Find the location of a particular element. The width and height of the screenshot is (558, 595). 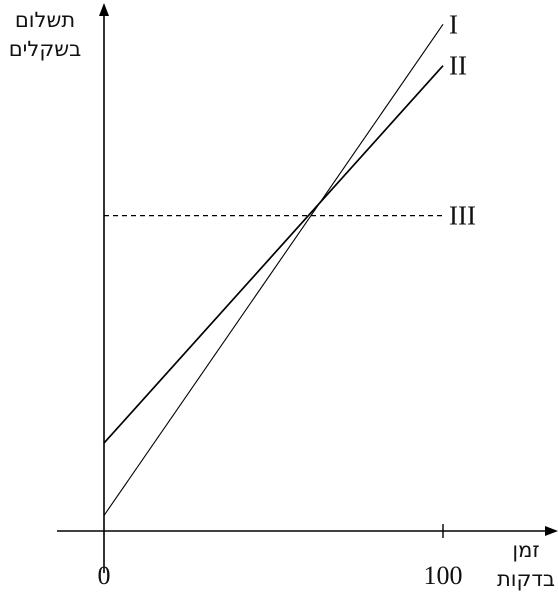

series-label-III: III is located at coordinates (462, 216).